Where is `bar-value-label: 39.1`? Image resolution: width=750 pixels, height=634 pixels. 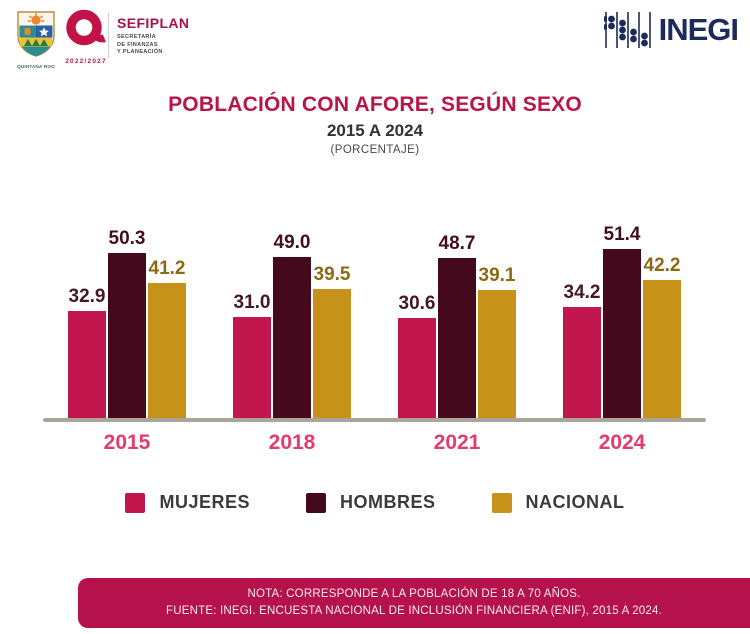
bar-value-label: 39.1 is located at coordinates (497, 276).